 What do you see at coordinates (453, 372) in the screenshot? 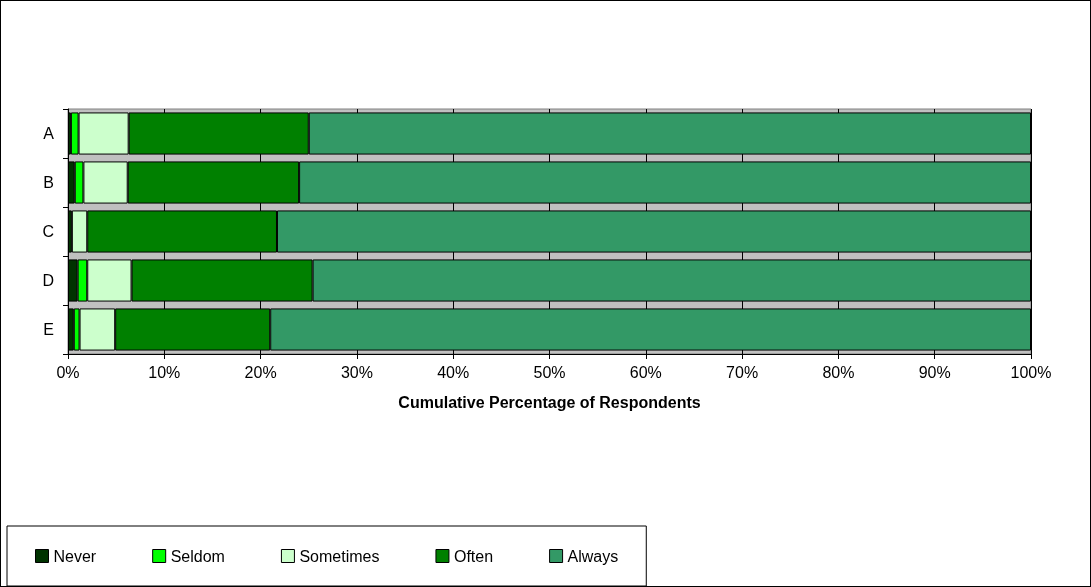
I see `x-tick-label: 40%` at bounding box center [453, 372].